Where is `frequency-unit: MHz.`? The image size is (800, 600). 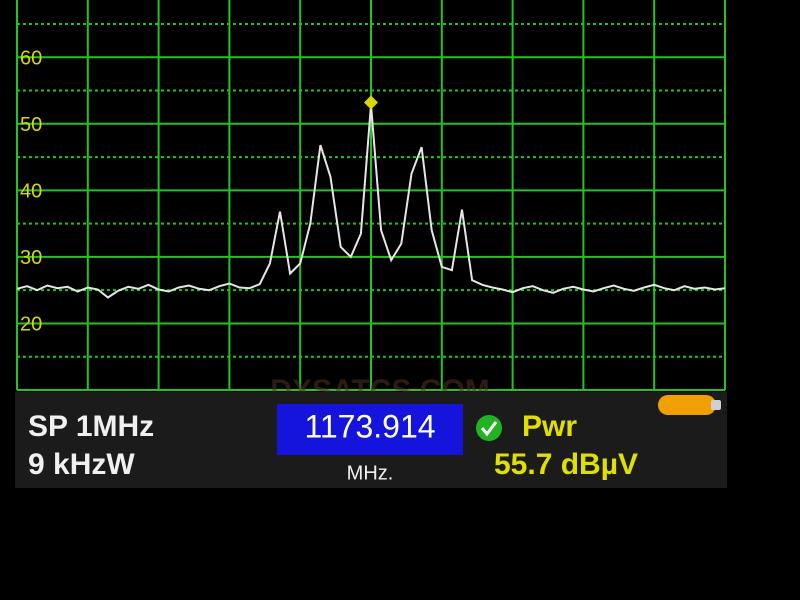
frequency-unit: MHz. is located at coordinates (370, 473).